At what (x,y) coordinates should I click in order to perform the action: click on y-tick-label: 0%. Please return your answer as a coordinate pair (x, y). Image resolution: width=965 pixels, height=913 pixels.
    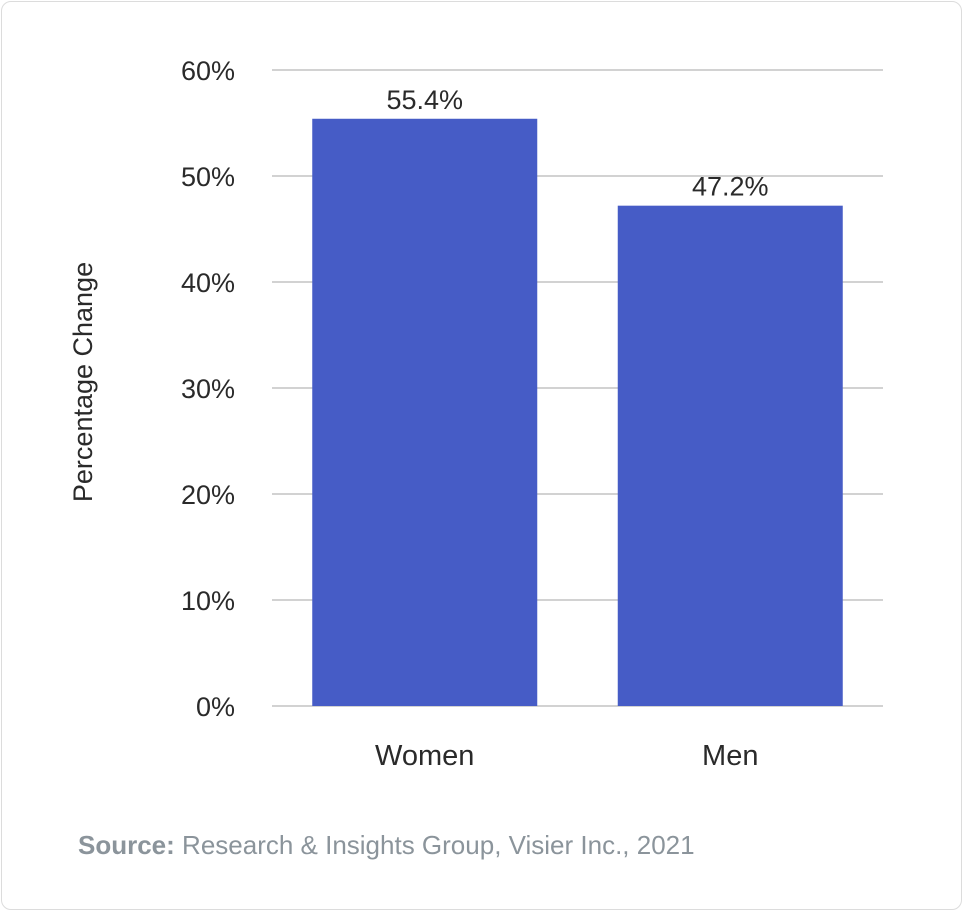
    Looking at the image, I should click on (215, 707).